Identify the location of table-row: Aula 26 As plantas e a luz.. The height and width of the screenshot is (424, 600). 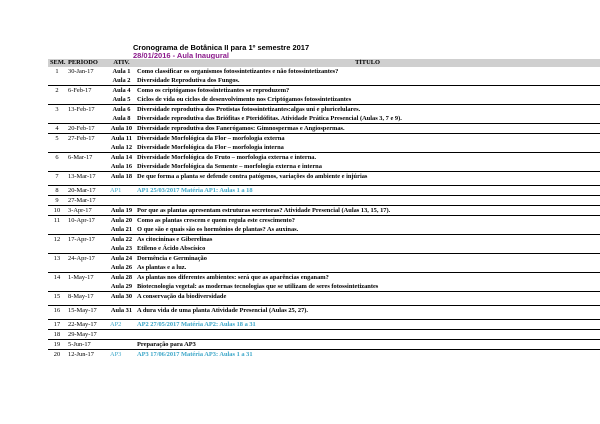
(324, 268).